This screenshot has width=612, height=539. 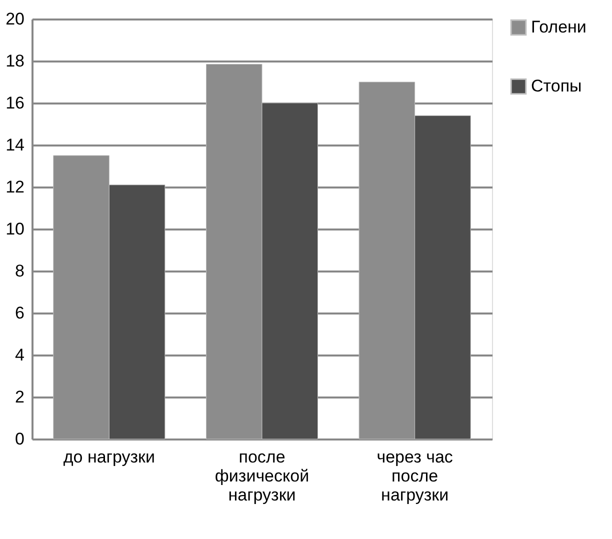 I want to click on y-tick-label: 16, so click(x=15, y=103).